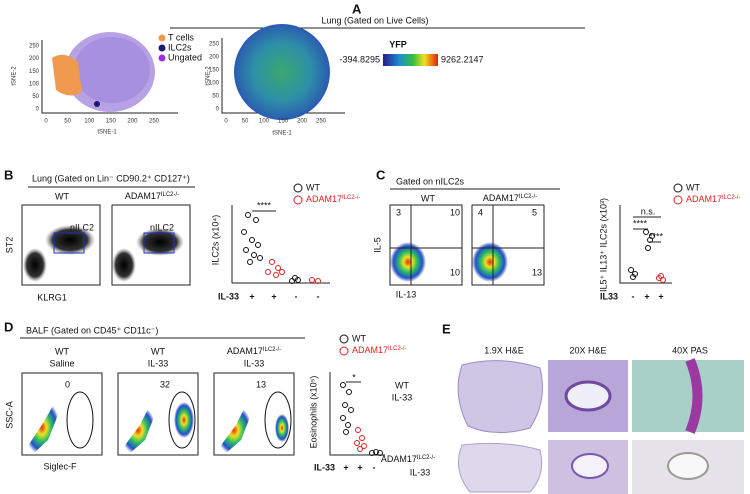 This screenshot has height=494, width=750. I want to click on quadrant-value: 3, so click(398, 212).